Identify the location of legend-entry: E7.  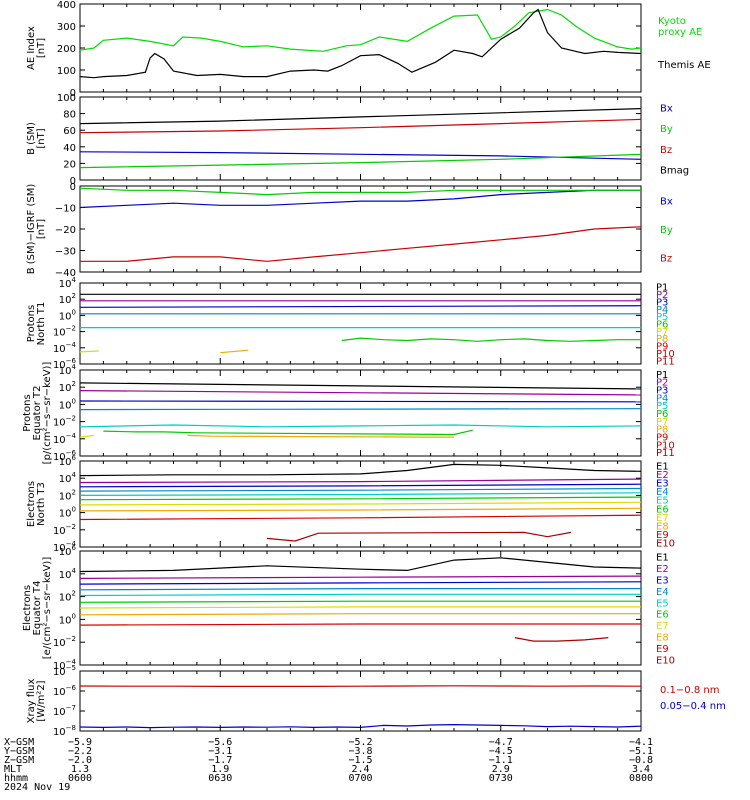
(662, 626).